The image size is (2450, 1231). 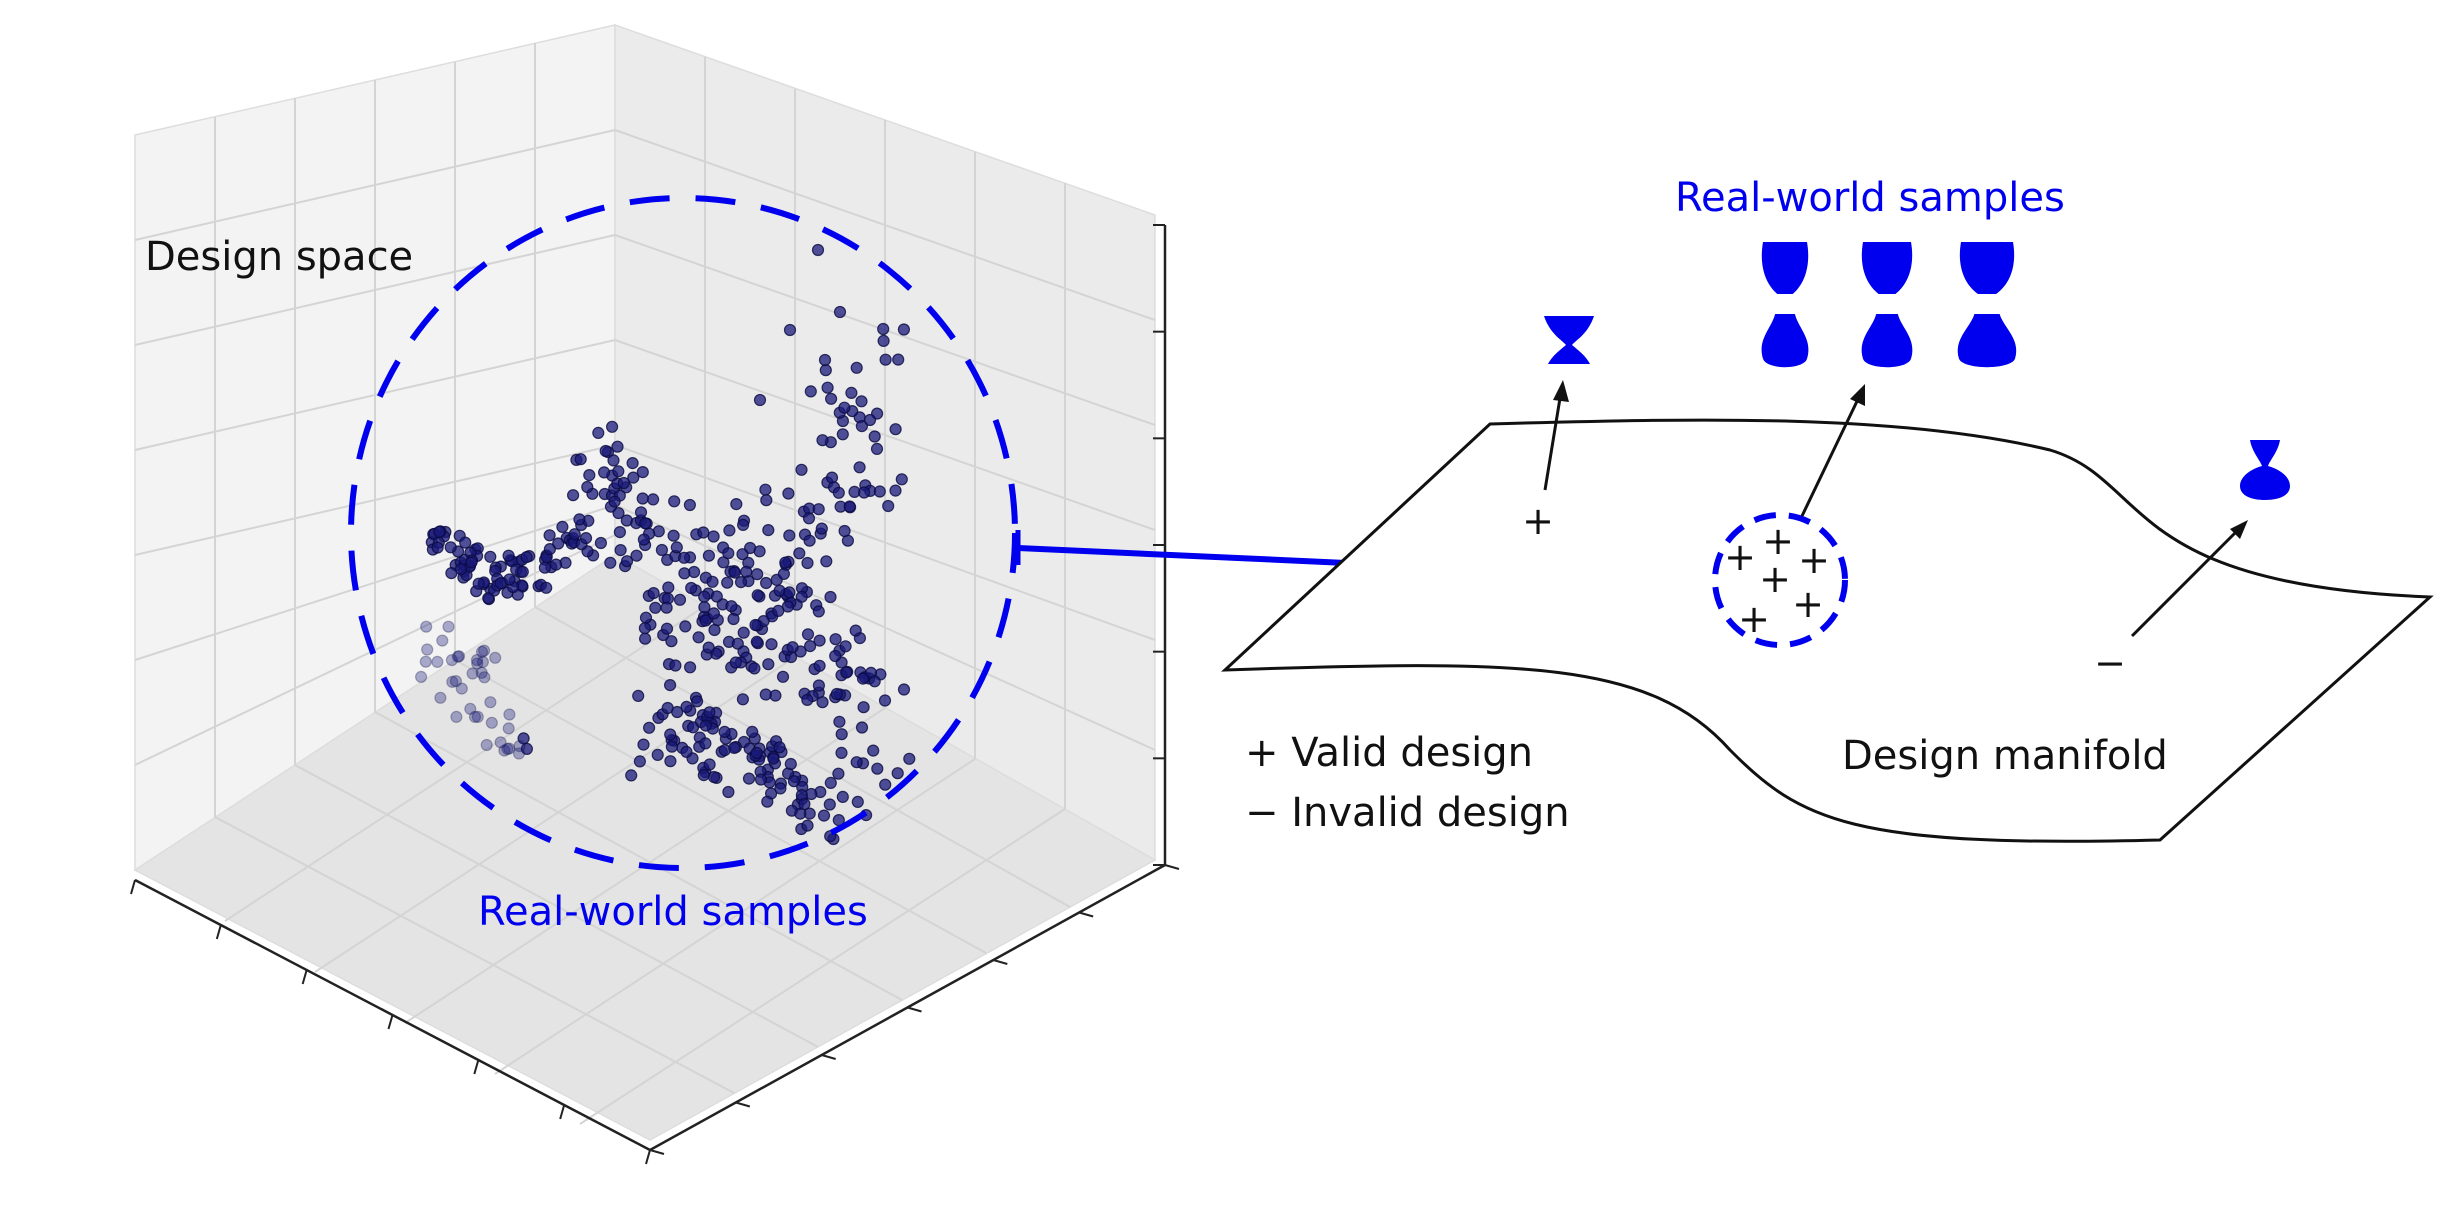 What do you see at coordinates (1889, 305) in the screenshot?
I see `real-world-sample-shapes` at bounding box center [1889, 305].